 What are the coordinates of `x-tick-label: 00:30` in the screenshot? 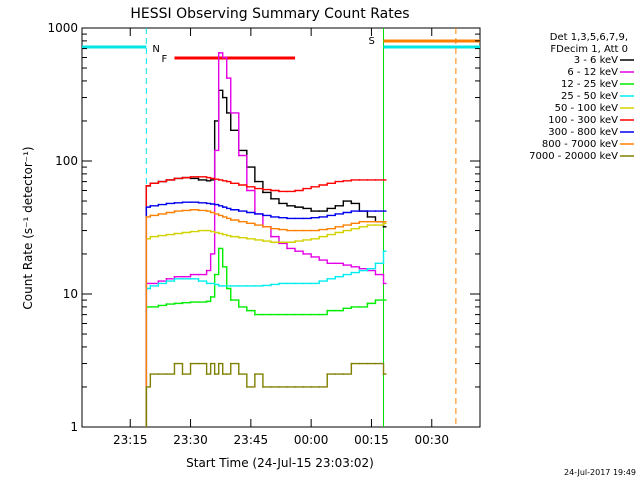 It's located at (431, 440).